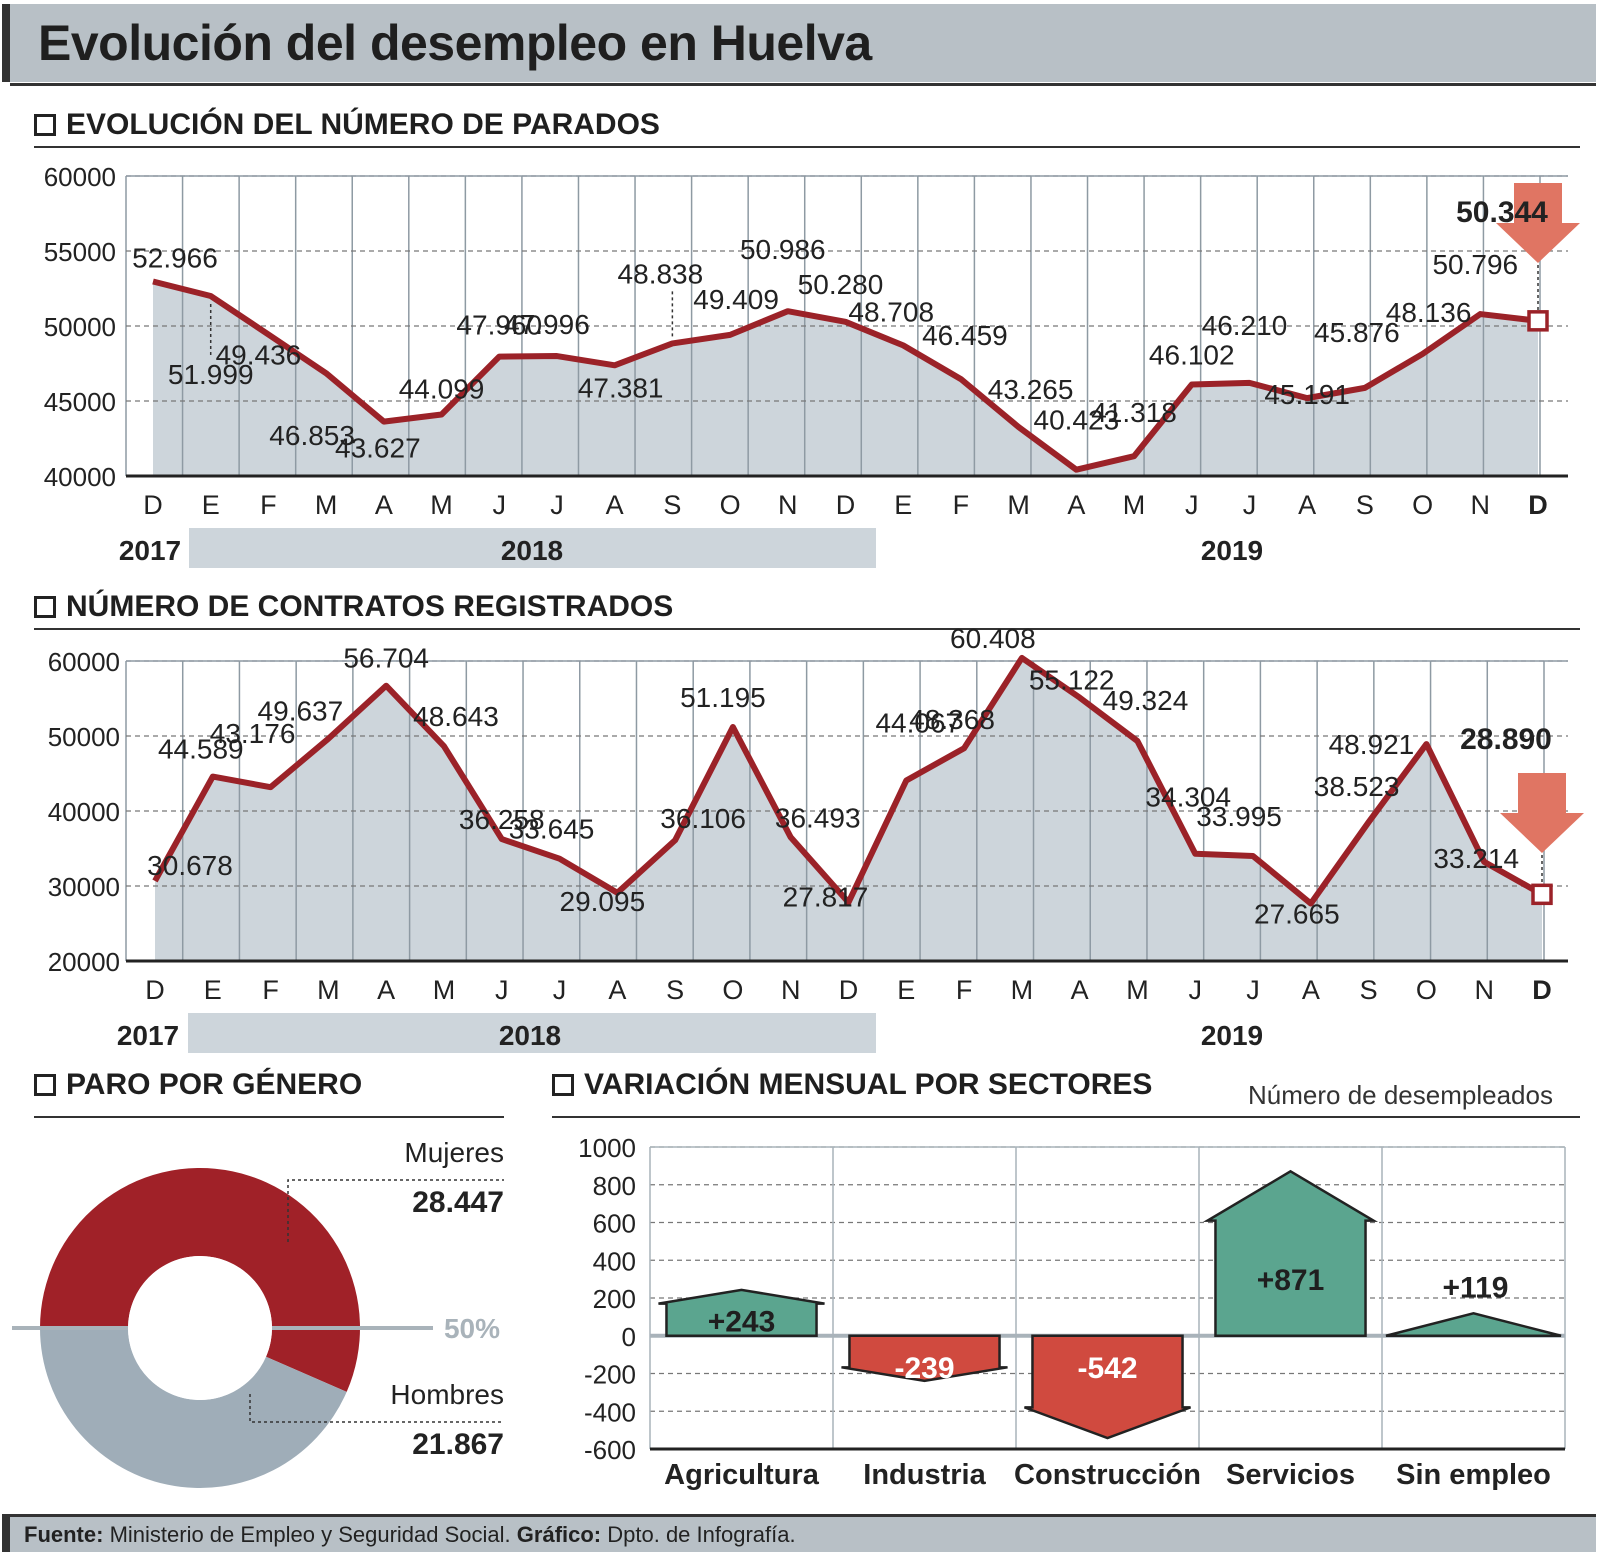 This screenshot has height=1554, width=1600. Describe the element at coordinates (1400, 1095) in the screenshot. I see `sectores-unit-note: Número de desempleados` at that location.